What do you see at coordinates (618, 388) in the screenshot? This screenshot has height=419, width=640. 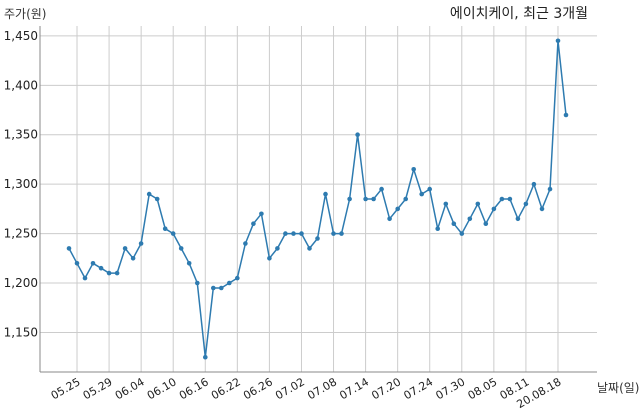 I see `x-axis-title: 날짜(일)` at bounding box center [618, 388].